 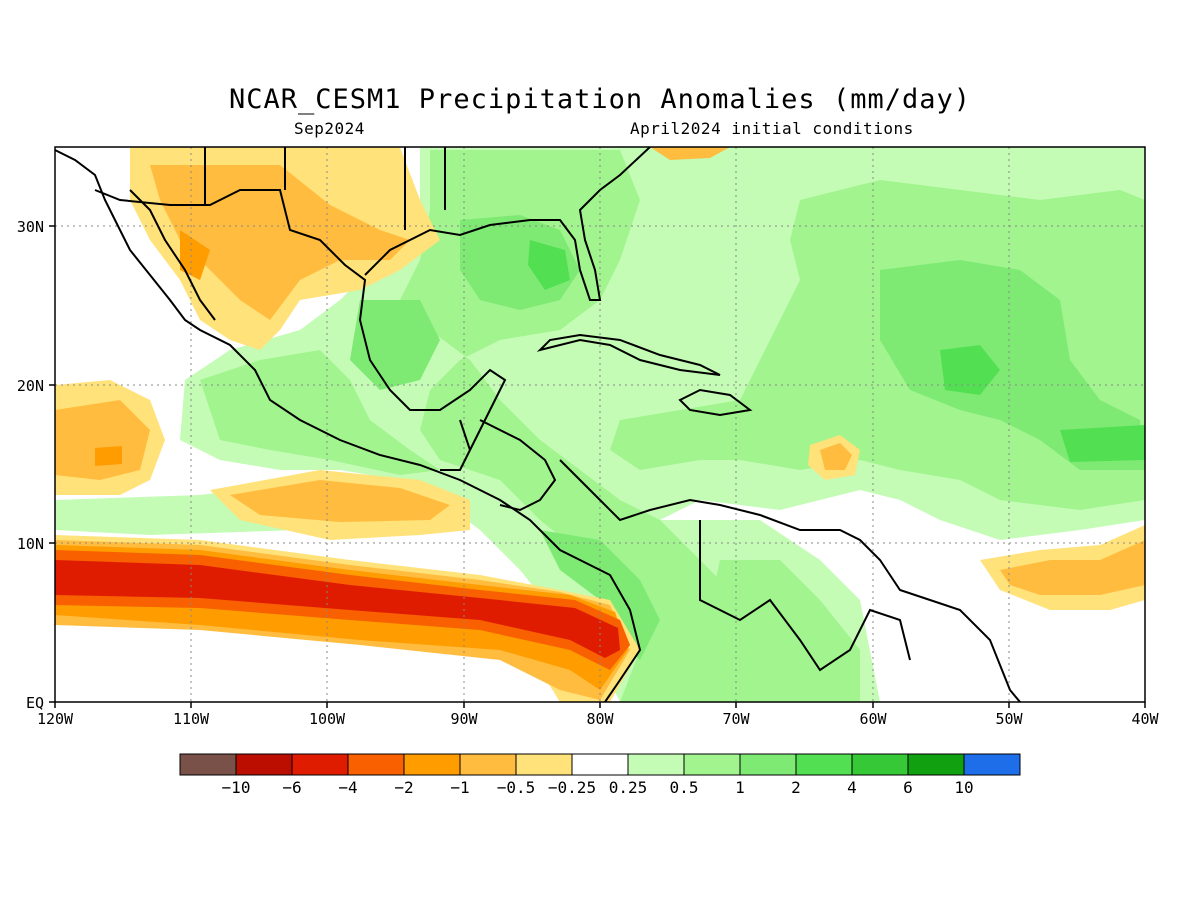 I want to click on wet-anomaly-strong-mexico, so click(x=395, y=345).